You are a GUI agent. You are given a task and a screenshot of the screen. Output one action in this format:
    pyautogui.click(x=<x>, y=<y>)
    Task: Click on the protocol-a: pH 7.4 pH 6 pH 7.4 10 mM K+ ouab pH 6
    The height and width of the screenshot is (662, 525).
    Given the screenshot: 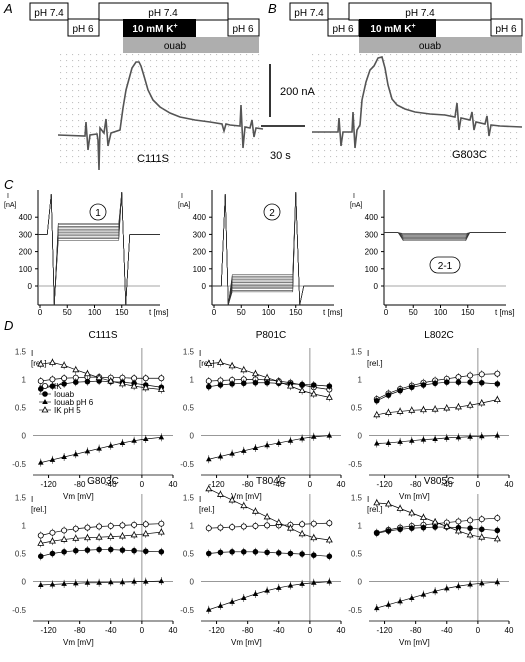 What is the action you would take?
    pyautogui.click(x=144, y=27)
    